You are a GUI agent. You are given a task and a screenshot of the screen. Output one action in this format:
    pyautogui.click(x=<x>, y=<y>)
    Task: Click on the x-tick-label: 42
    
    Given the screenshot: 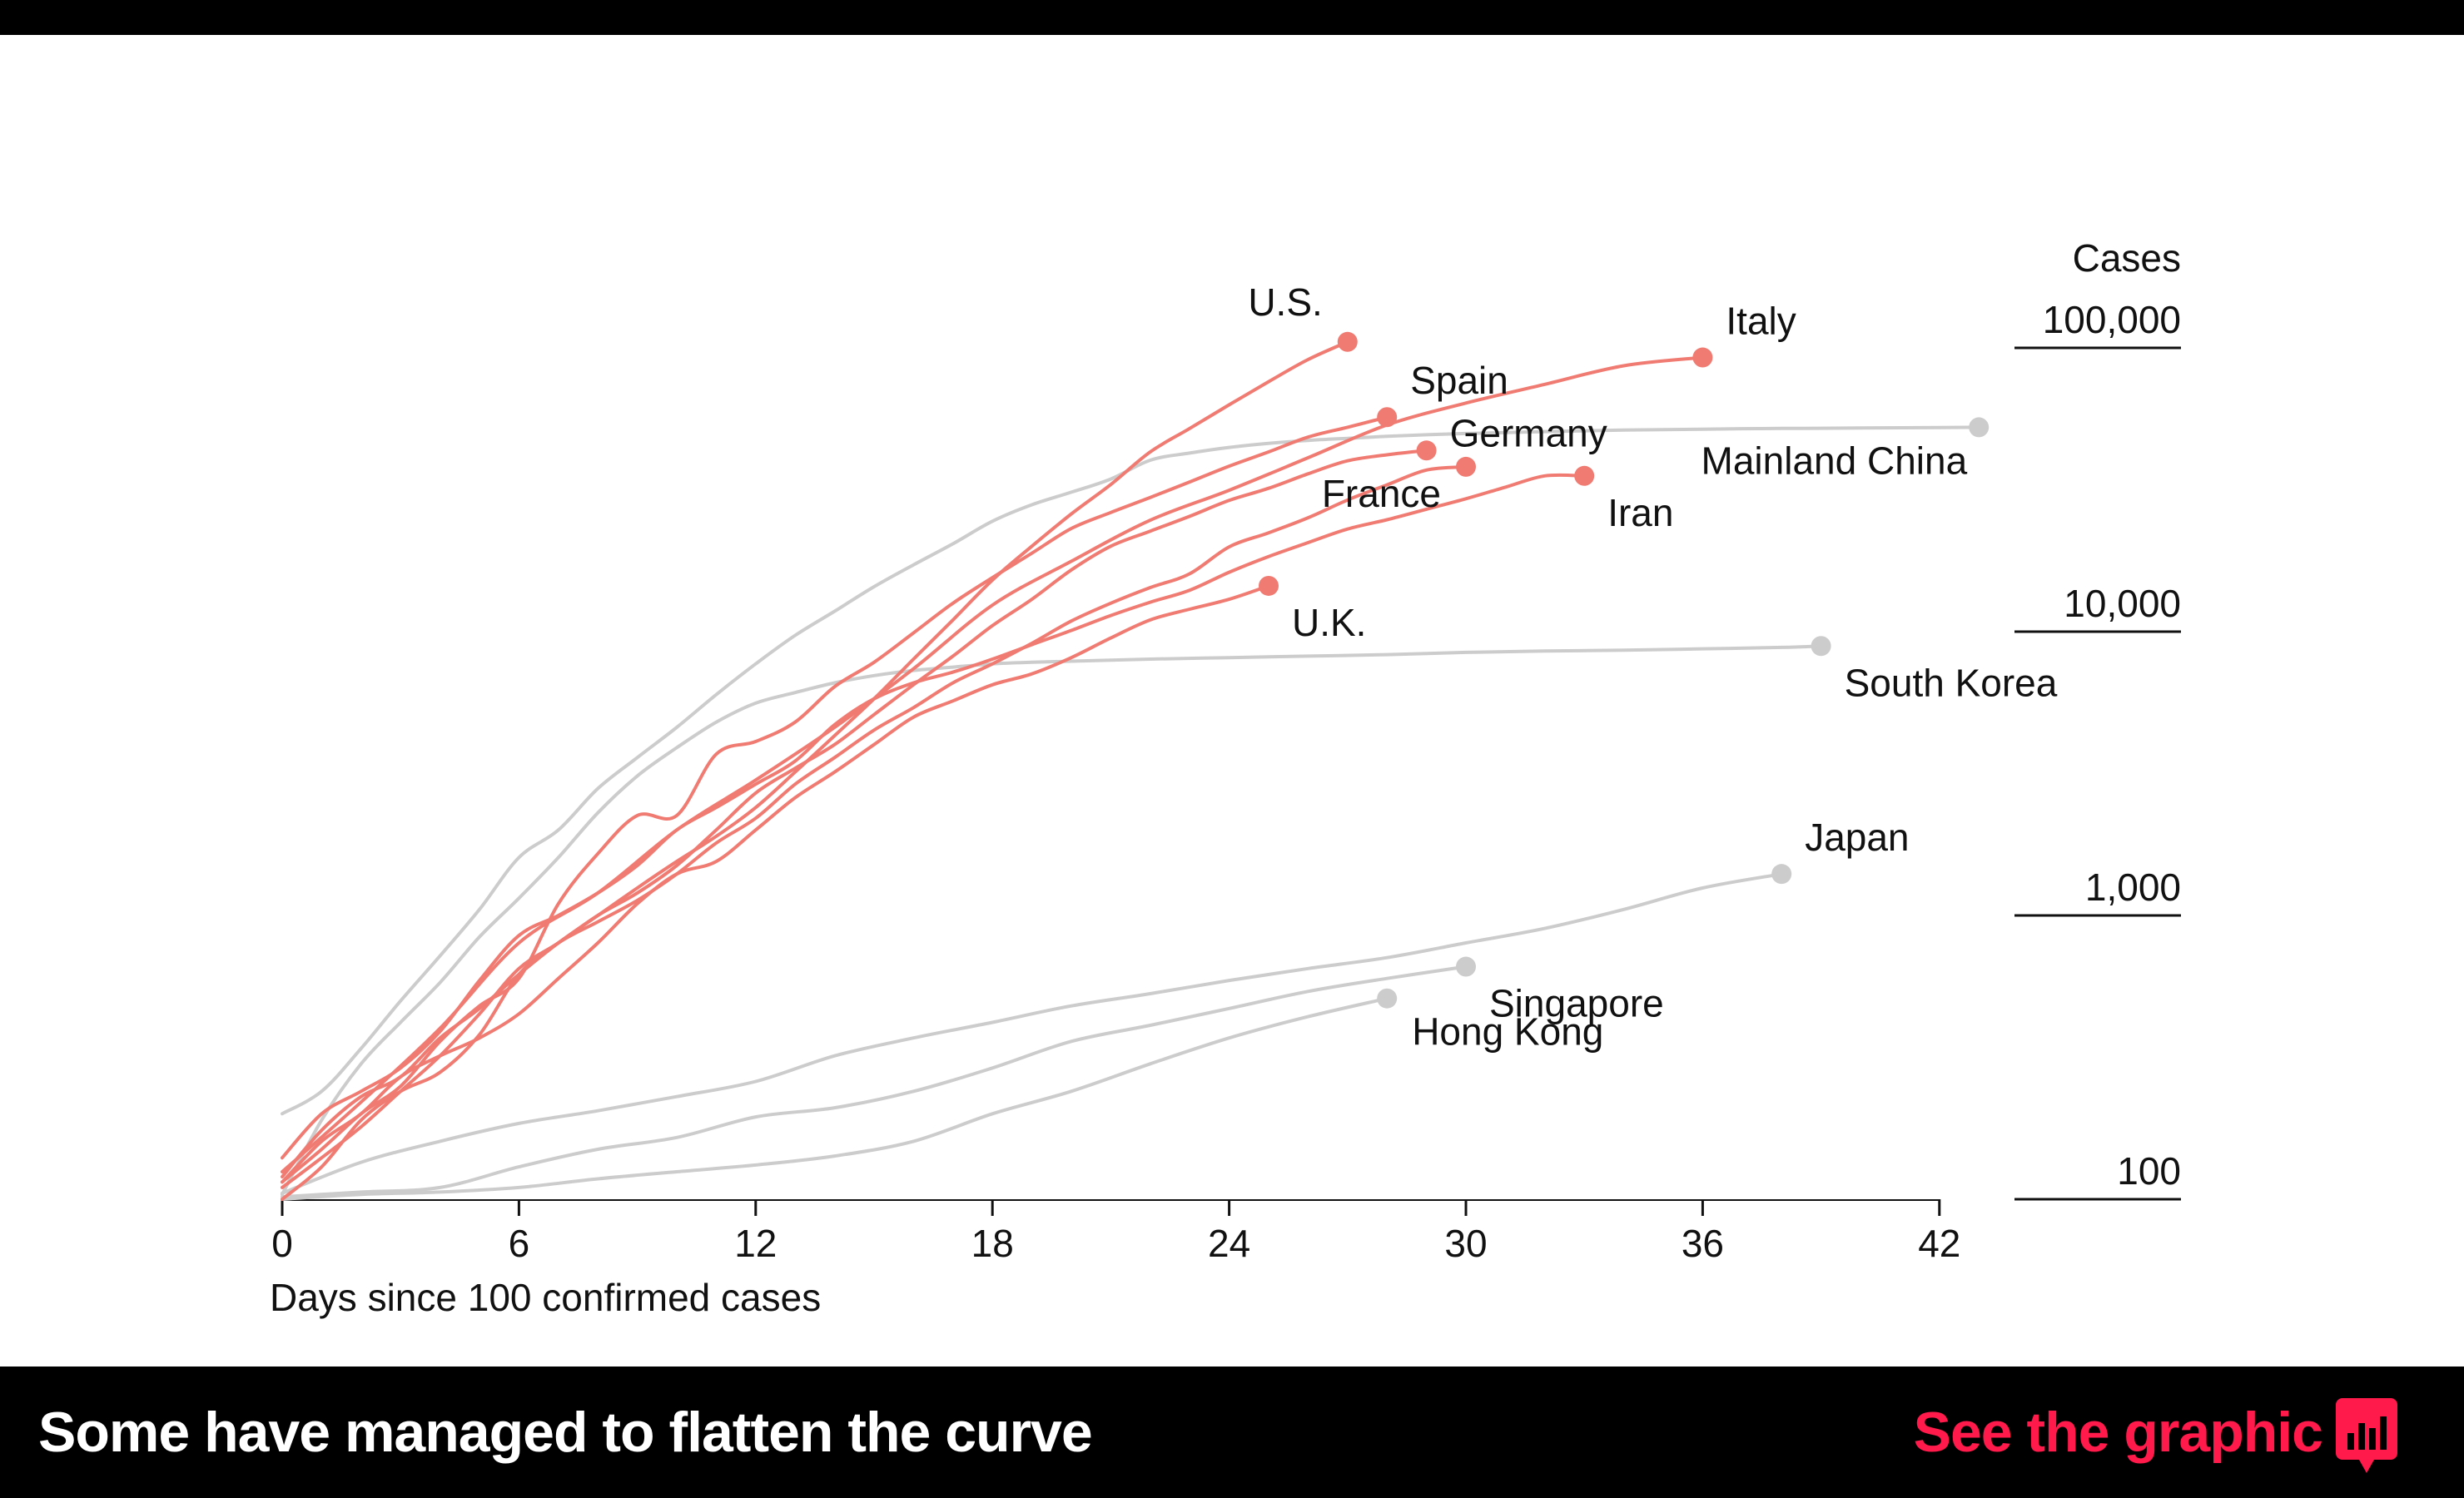 What is the action you would take?
    pyautogui.click(x=1939, y=1243)
    